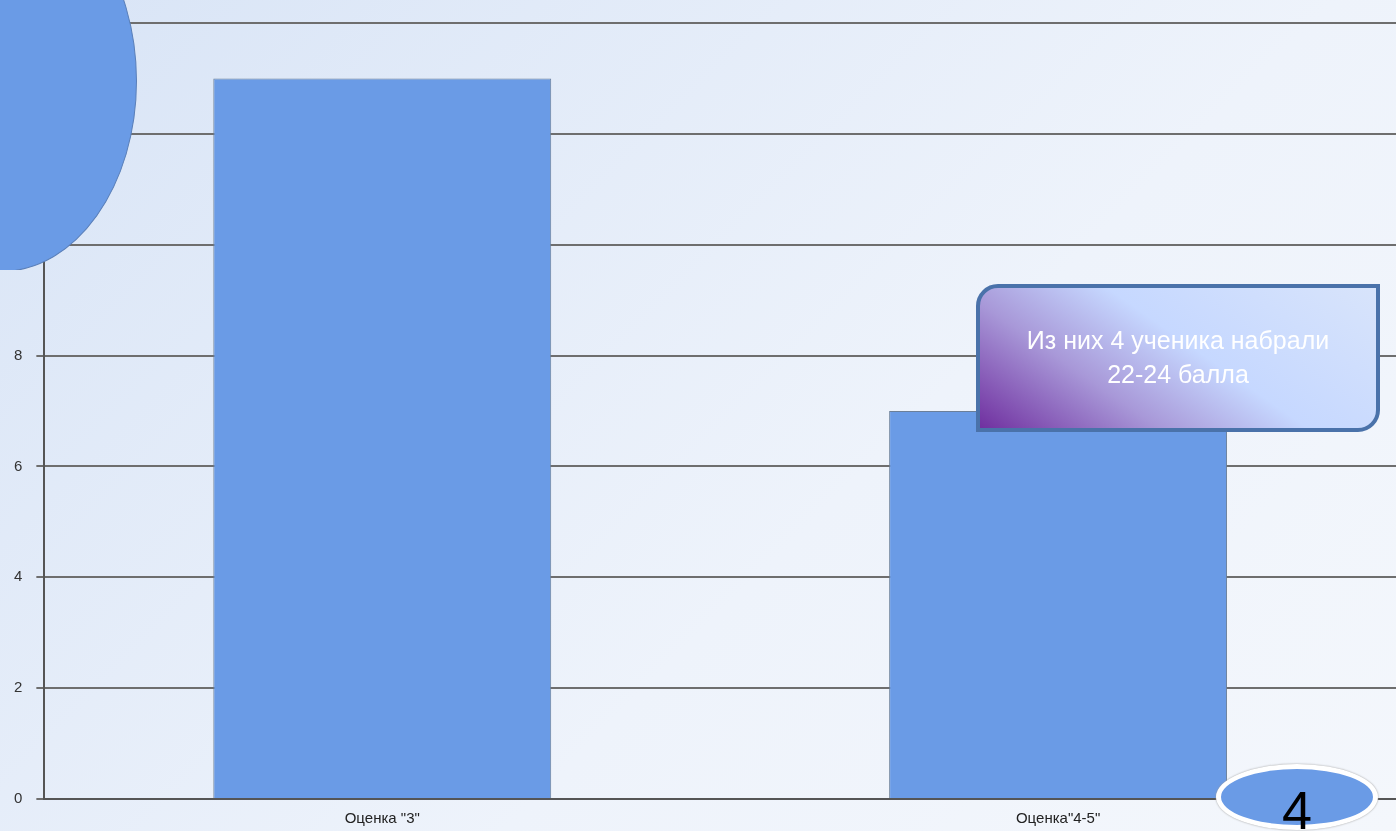 The width and height of the screenshot is (1396, 831). I want to click on oval-shape: 4, so click(1297, 797).